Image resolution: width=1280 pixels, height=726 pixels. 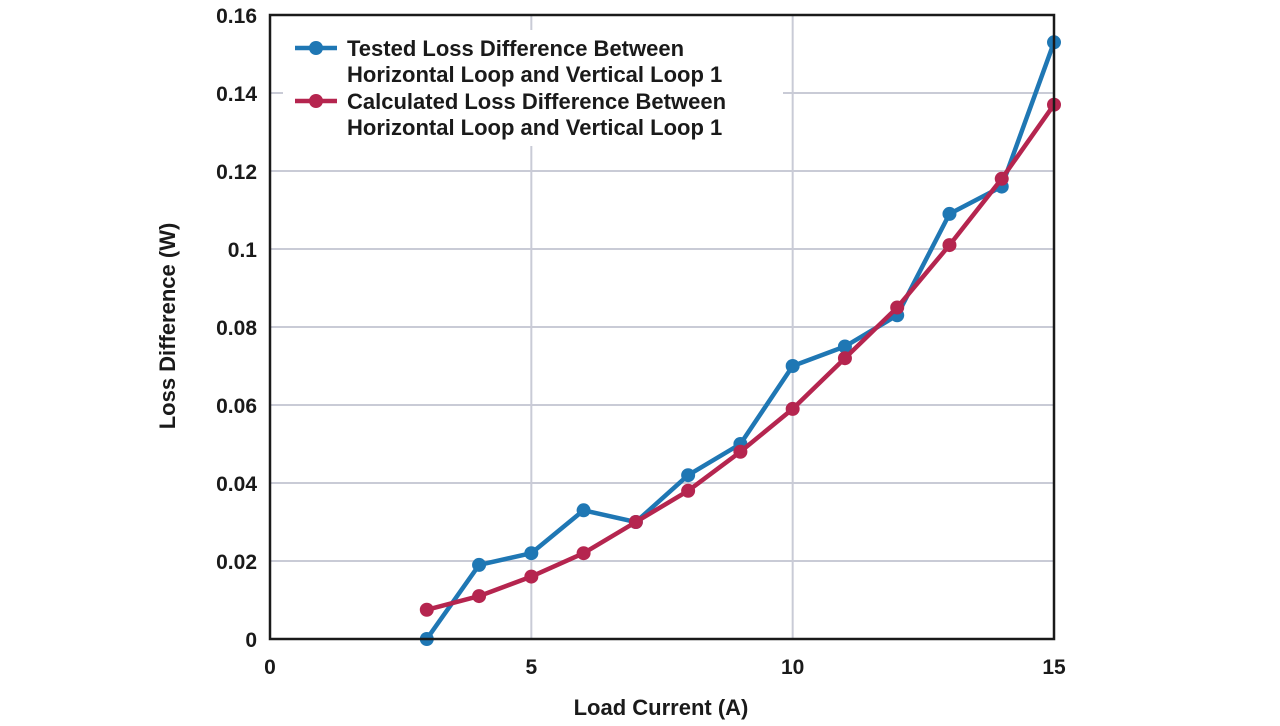 What do you see at coordinates (251, 640) in the screenshot?
I see `y-tick-label: 0` at bounding box center [251, 640].